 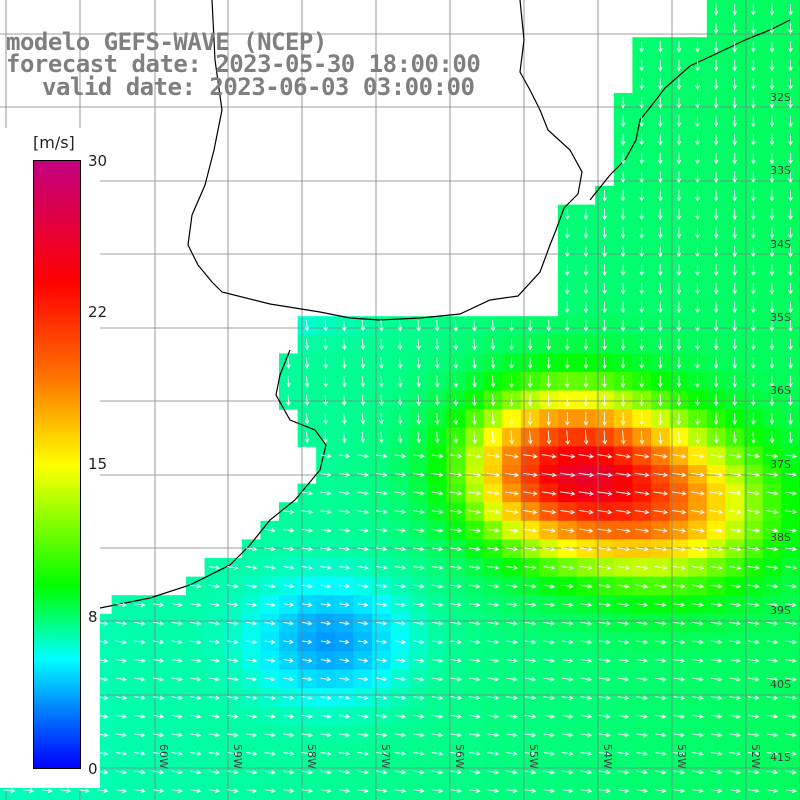 What do you see at coordinates (681, 756) in the screenshot?
I see `longitude-label: 53W` at bounding box center [681, 756].